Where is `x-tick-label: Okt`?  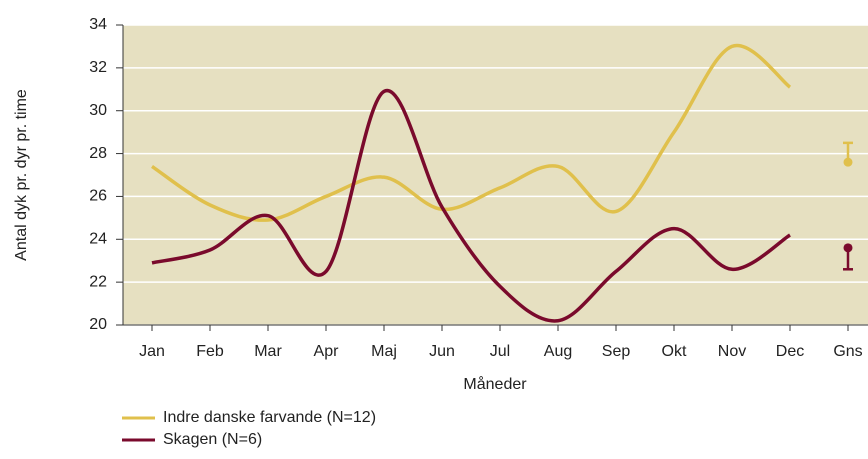
x-tick-label: Okt is located at coordinates (674, 351).